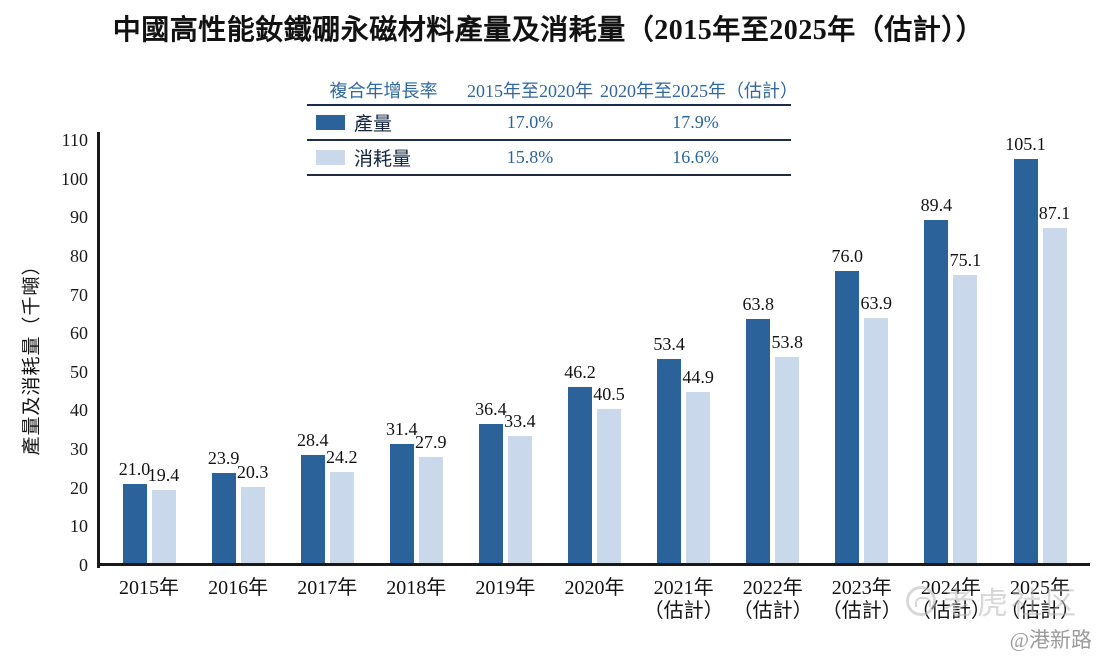 Image resolution: width=1097 pixels, height=660 pixels. I want to click on bar-value-label-consumption-2017年: 24.2, so click(341, 456).